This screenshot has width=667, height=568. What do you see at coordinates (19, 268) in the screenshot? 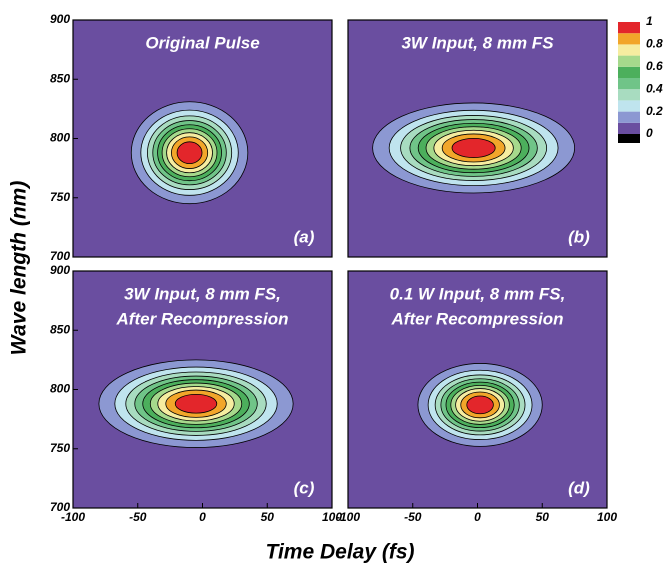
I see `y-axis-label: Wave length (nm)` at bounding box center [19, 268].